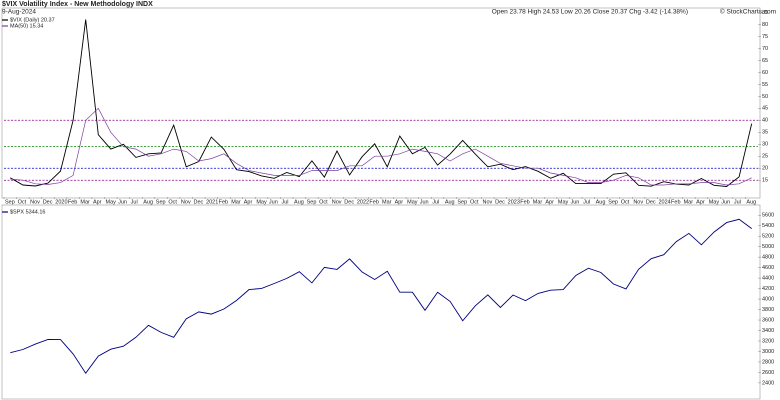  What do you see at coordinates (768, 300) in the screenshot?
I see `y-tick-label: 4000` at bounding box center [768, 300].